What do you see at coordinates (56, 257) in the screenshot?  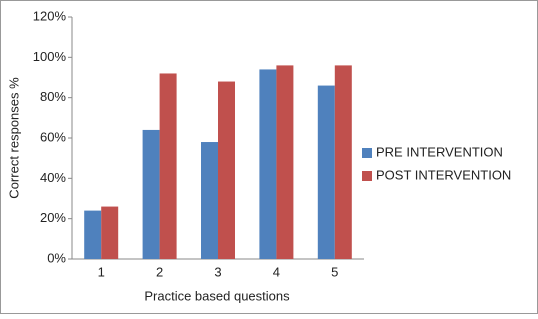 I see `y-tick-label: 0%` at bounding box center [56, 257].